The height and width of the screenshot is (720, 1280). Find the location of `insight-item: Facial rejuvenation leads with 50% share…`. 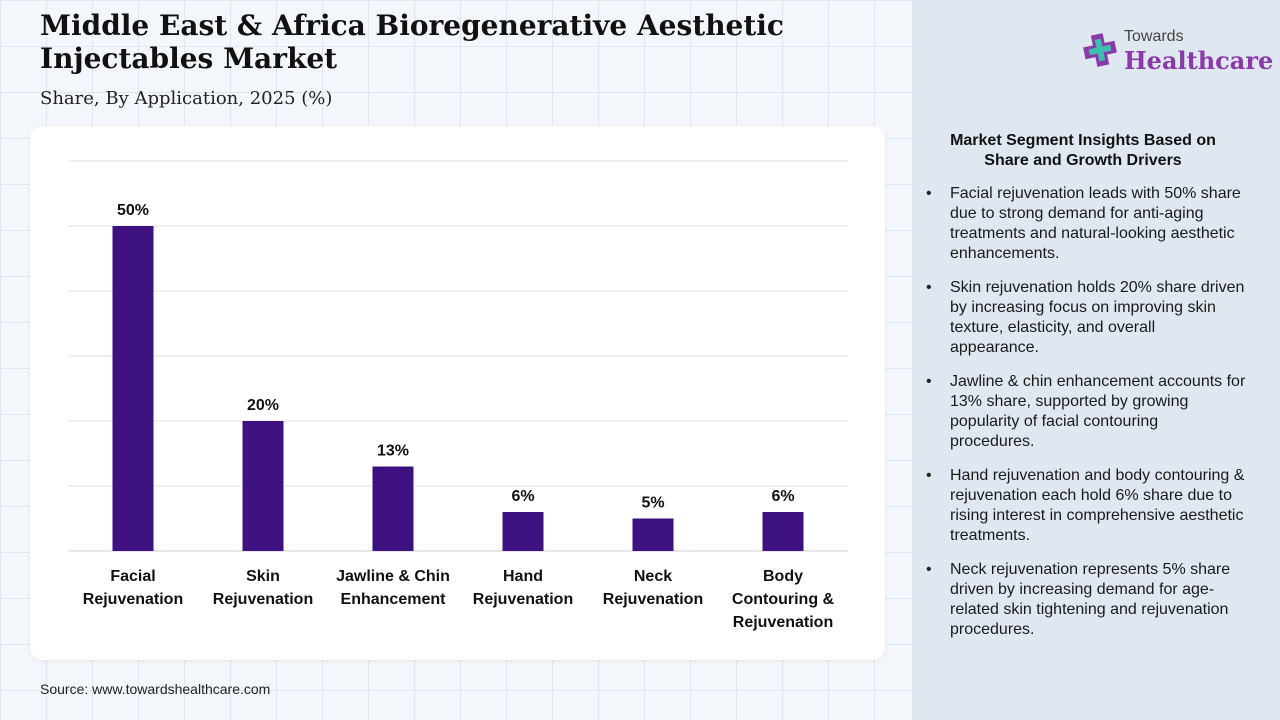

insight-item: Facial rejuvenation leads with 50% share… is located at coordinates (1086, 224).